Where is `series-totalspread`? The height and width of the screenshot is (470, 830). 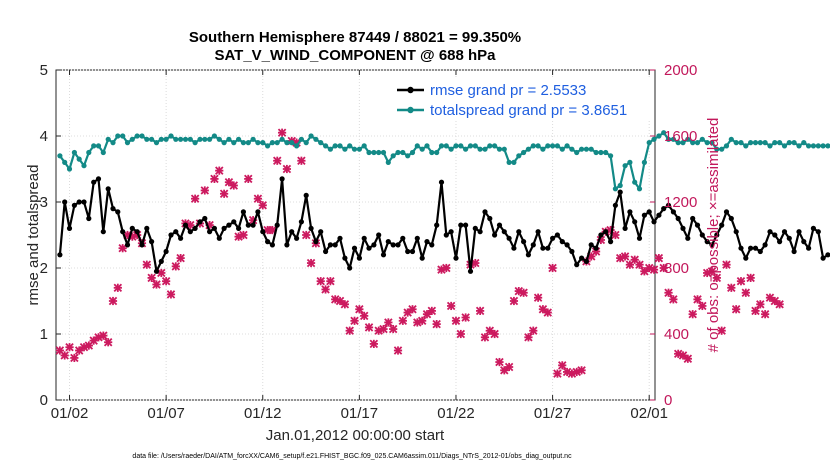 series-totalspread is located at coordinates (443, 161).